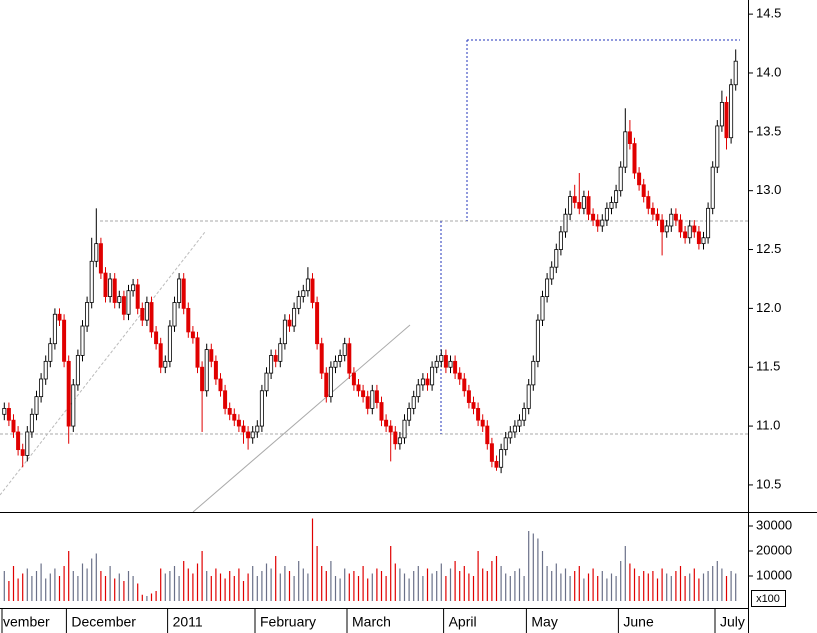 The image size is (817, 633). I want to click on y-tick-label: 12.0, so click(768, 307).